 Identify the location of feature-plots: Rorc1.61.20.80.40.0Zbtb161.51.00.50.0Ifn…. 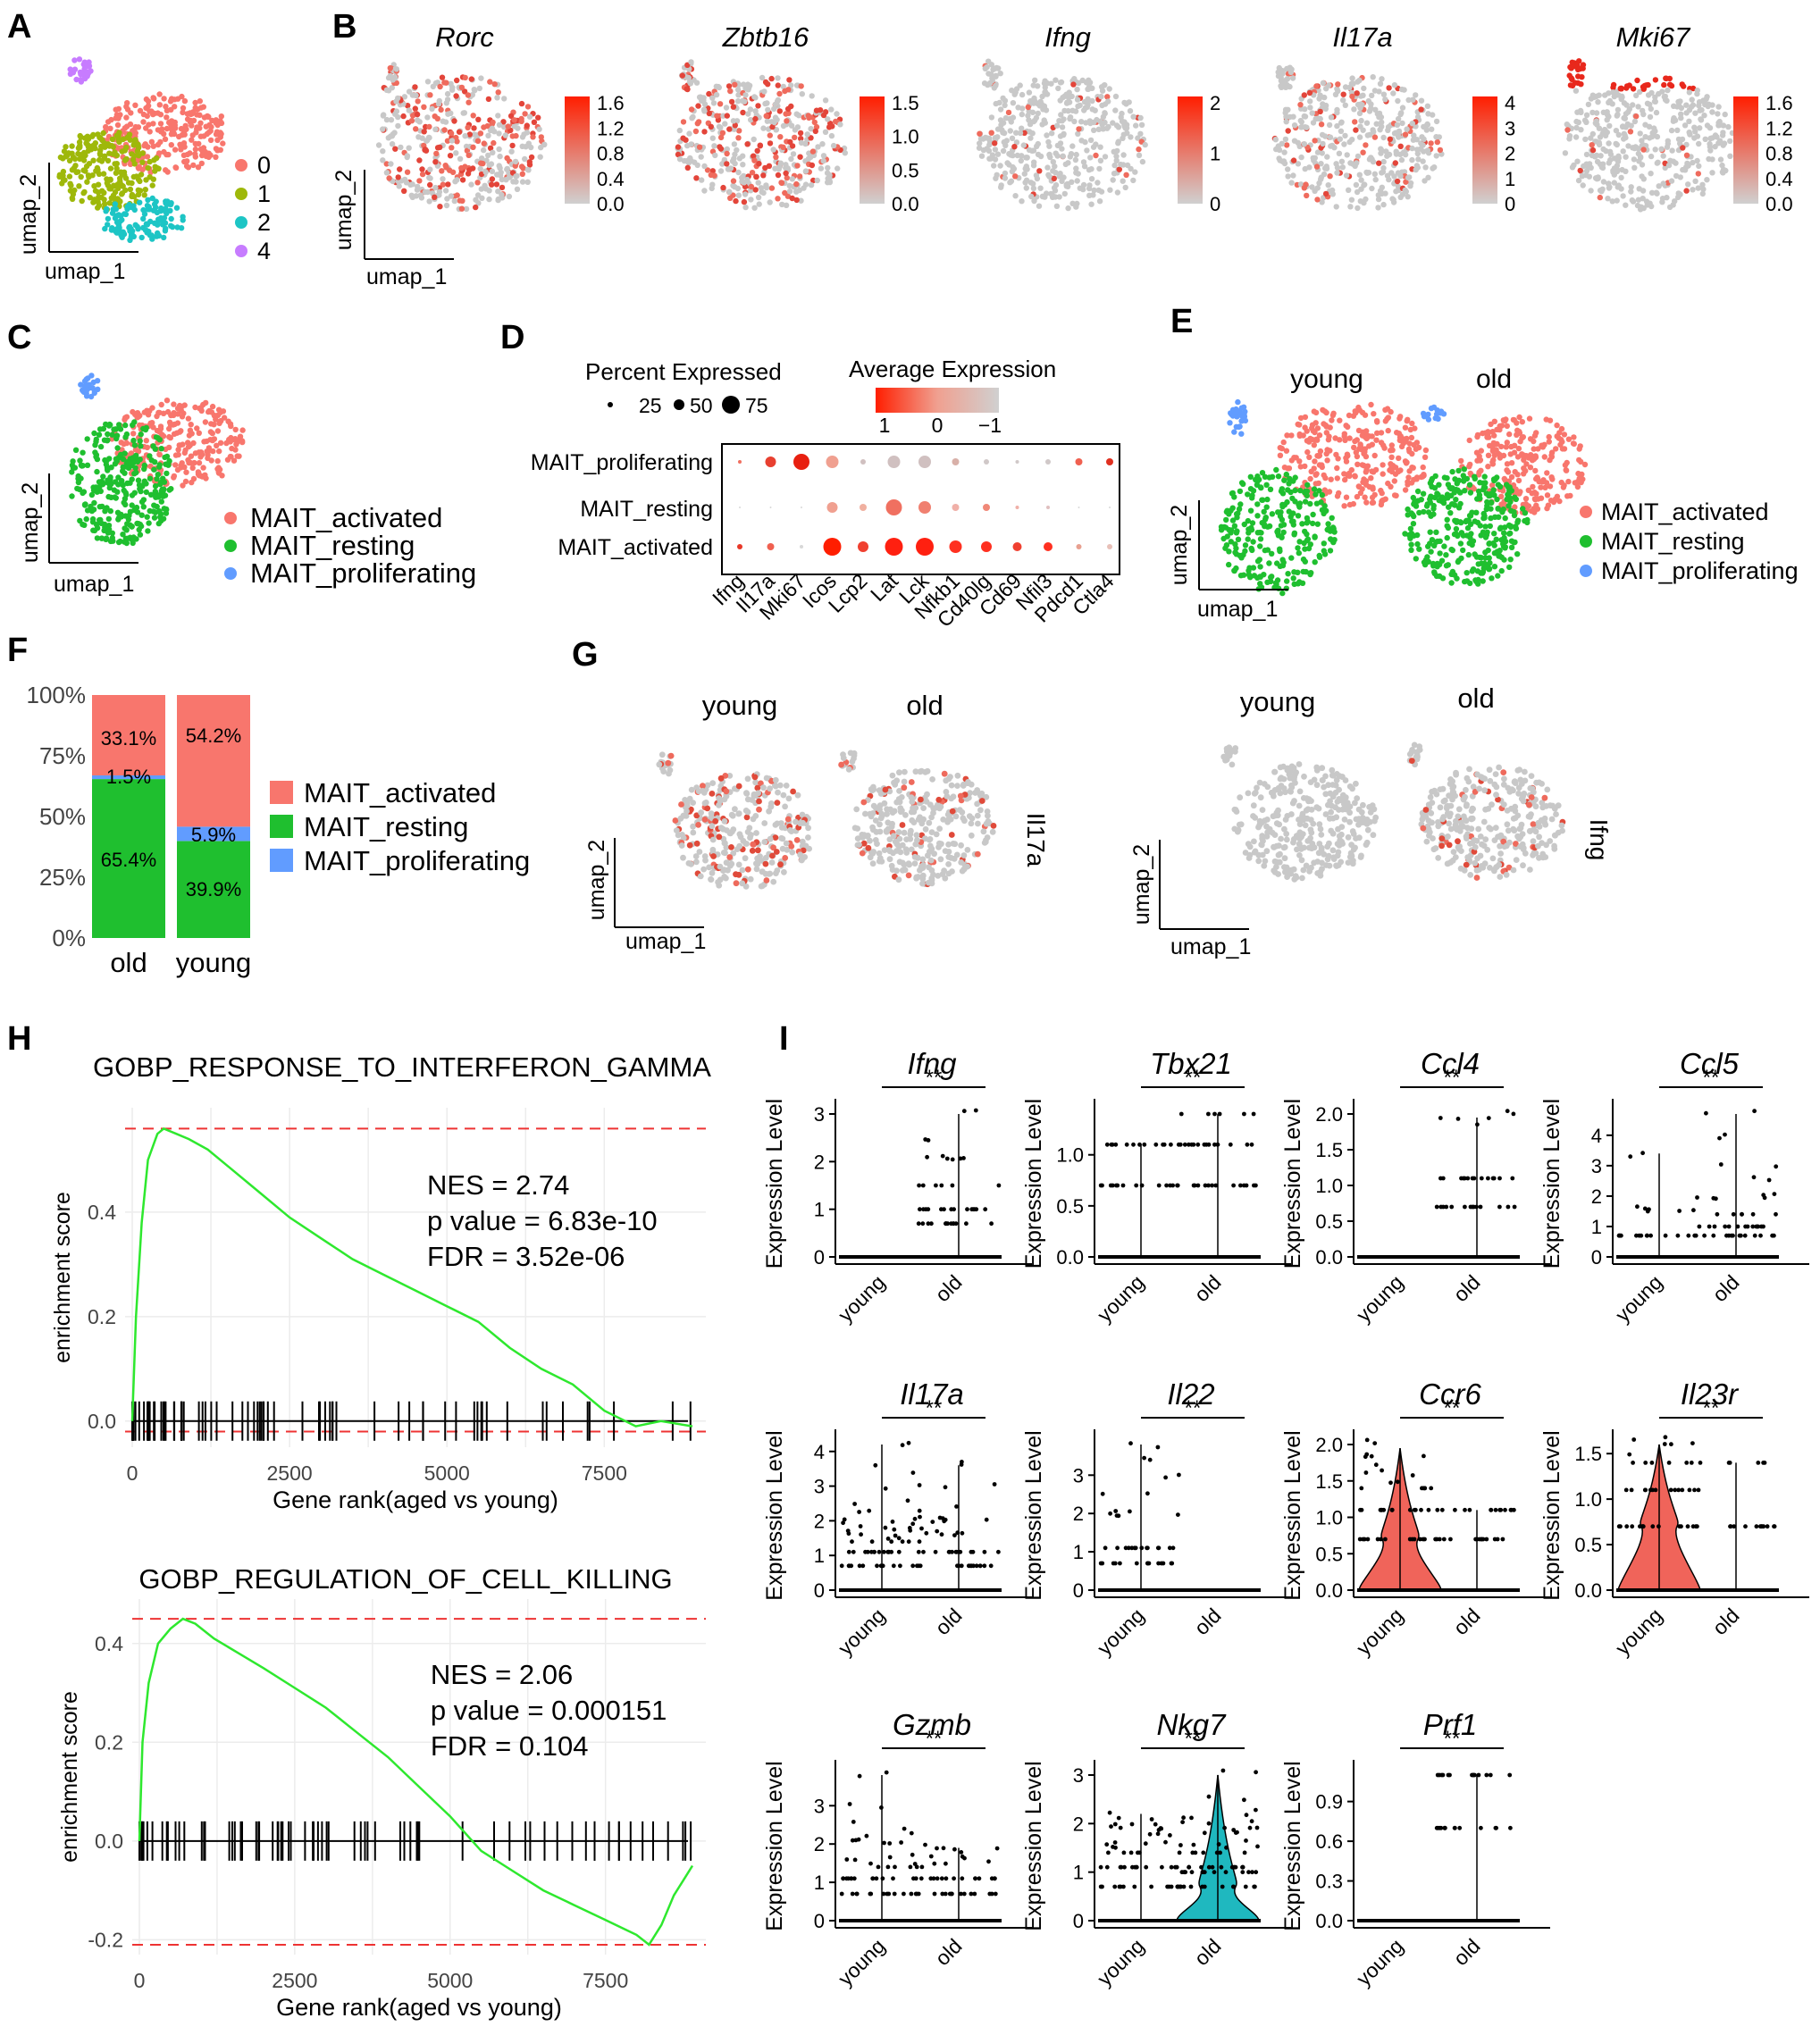
(1084, 118).